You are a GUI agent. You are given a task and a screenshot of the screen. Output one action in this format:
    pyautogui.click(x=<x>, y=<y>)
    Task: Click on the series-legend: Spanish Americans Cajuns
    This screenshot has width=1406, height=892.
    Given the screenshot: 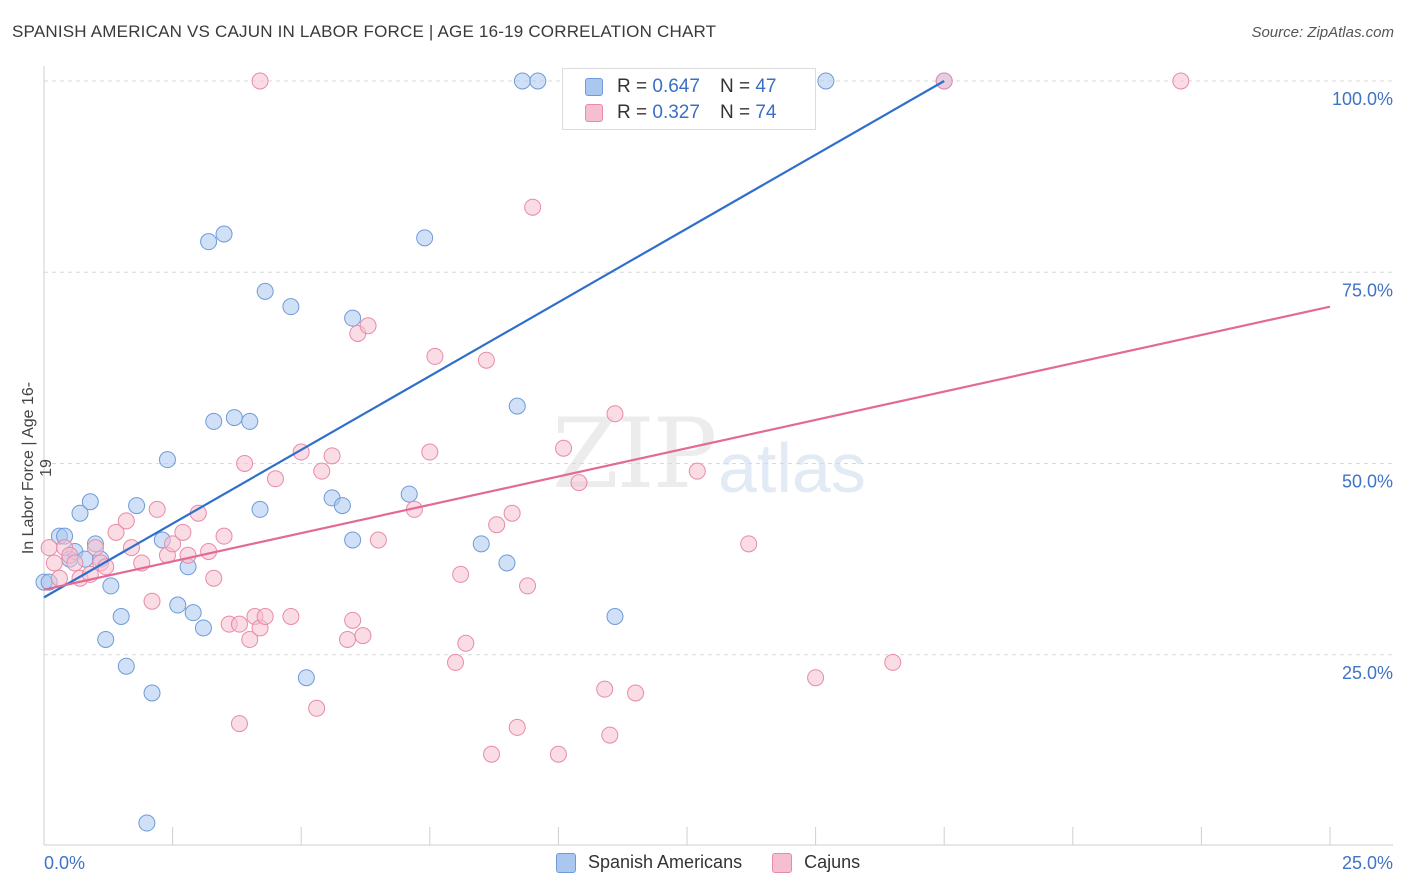 What is the action you would take?
    pyautogui.click(x=723, y=862)
    